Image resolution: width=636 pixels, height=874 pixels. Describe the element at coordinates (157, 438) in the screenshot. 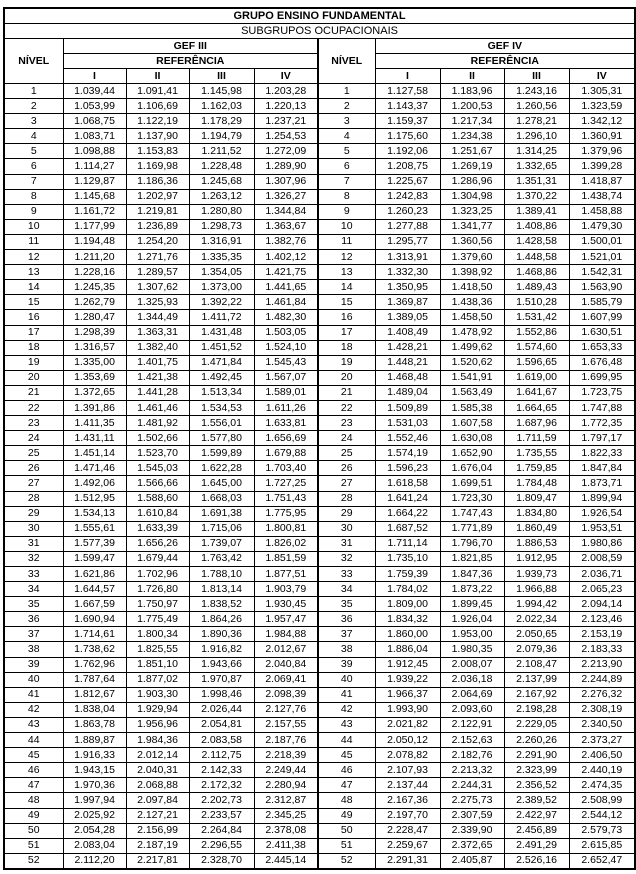

I see `gef-iii-value-cell: 1.502,66` at that location.